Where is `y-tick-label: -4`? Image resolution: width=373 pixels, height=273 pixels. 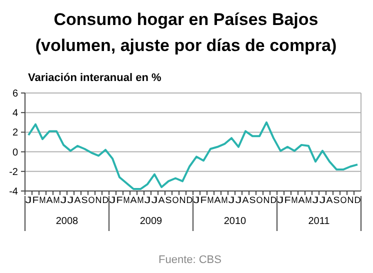 y-tick-label: -4 is located at coordinates (13, 192).